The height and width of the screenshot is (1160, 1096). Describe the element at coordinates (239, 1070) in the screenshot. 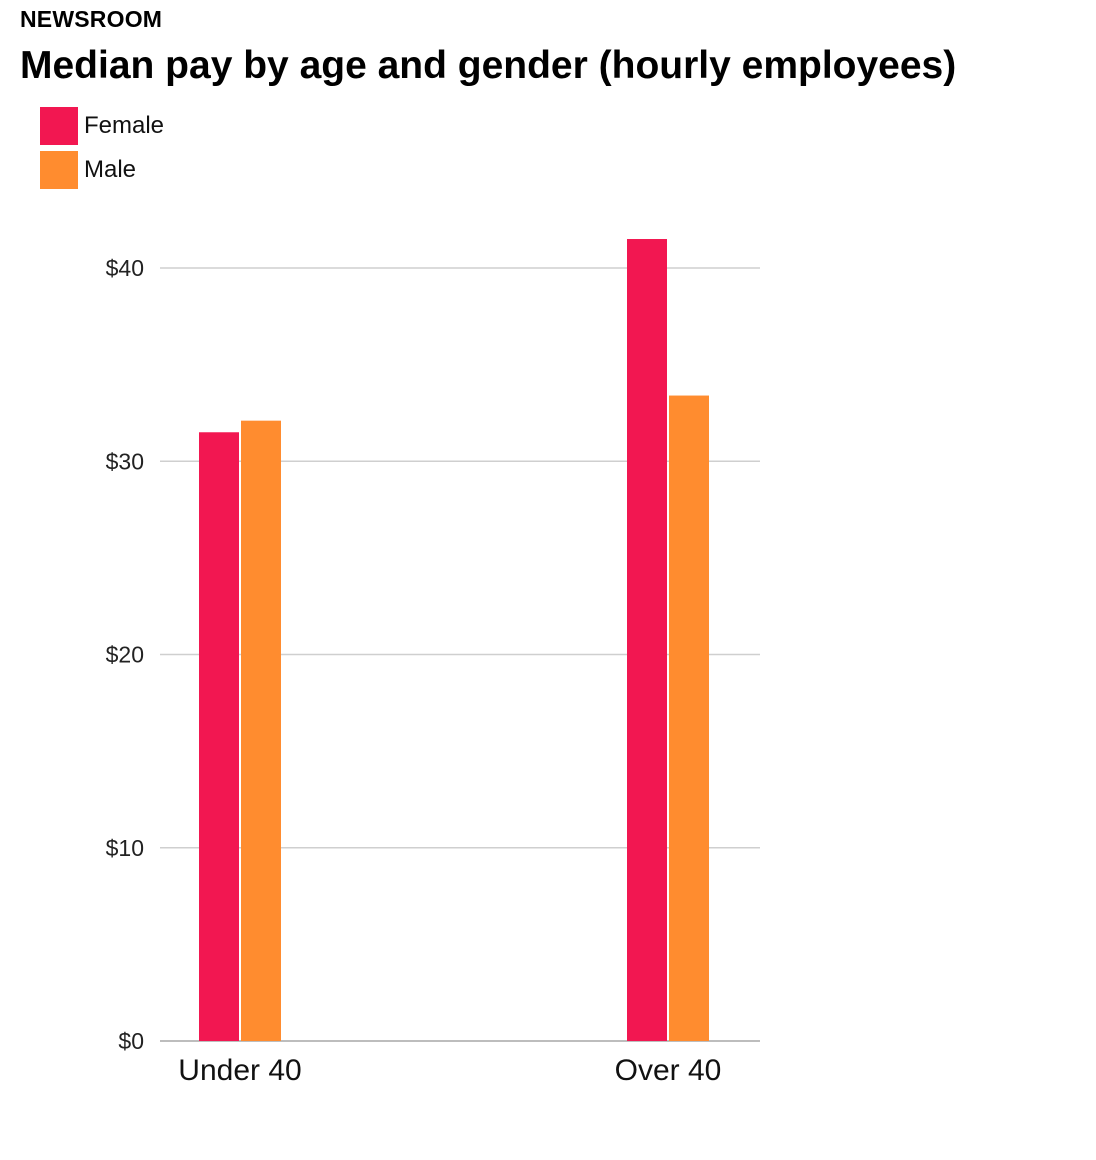

I see `x-category-label: Under 40` at that location.